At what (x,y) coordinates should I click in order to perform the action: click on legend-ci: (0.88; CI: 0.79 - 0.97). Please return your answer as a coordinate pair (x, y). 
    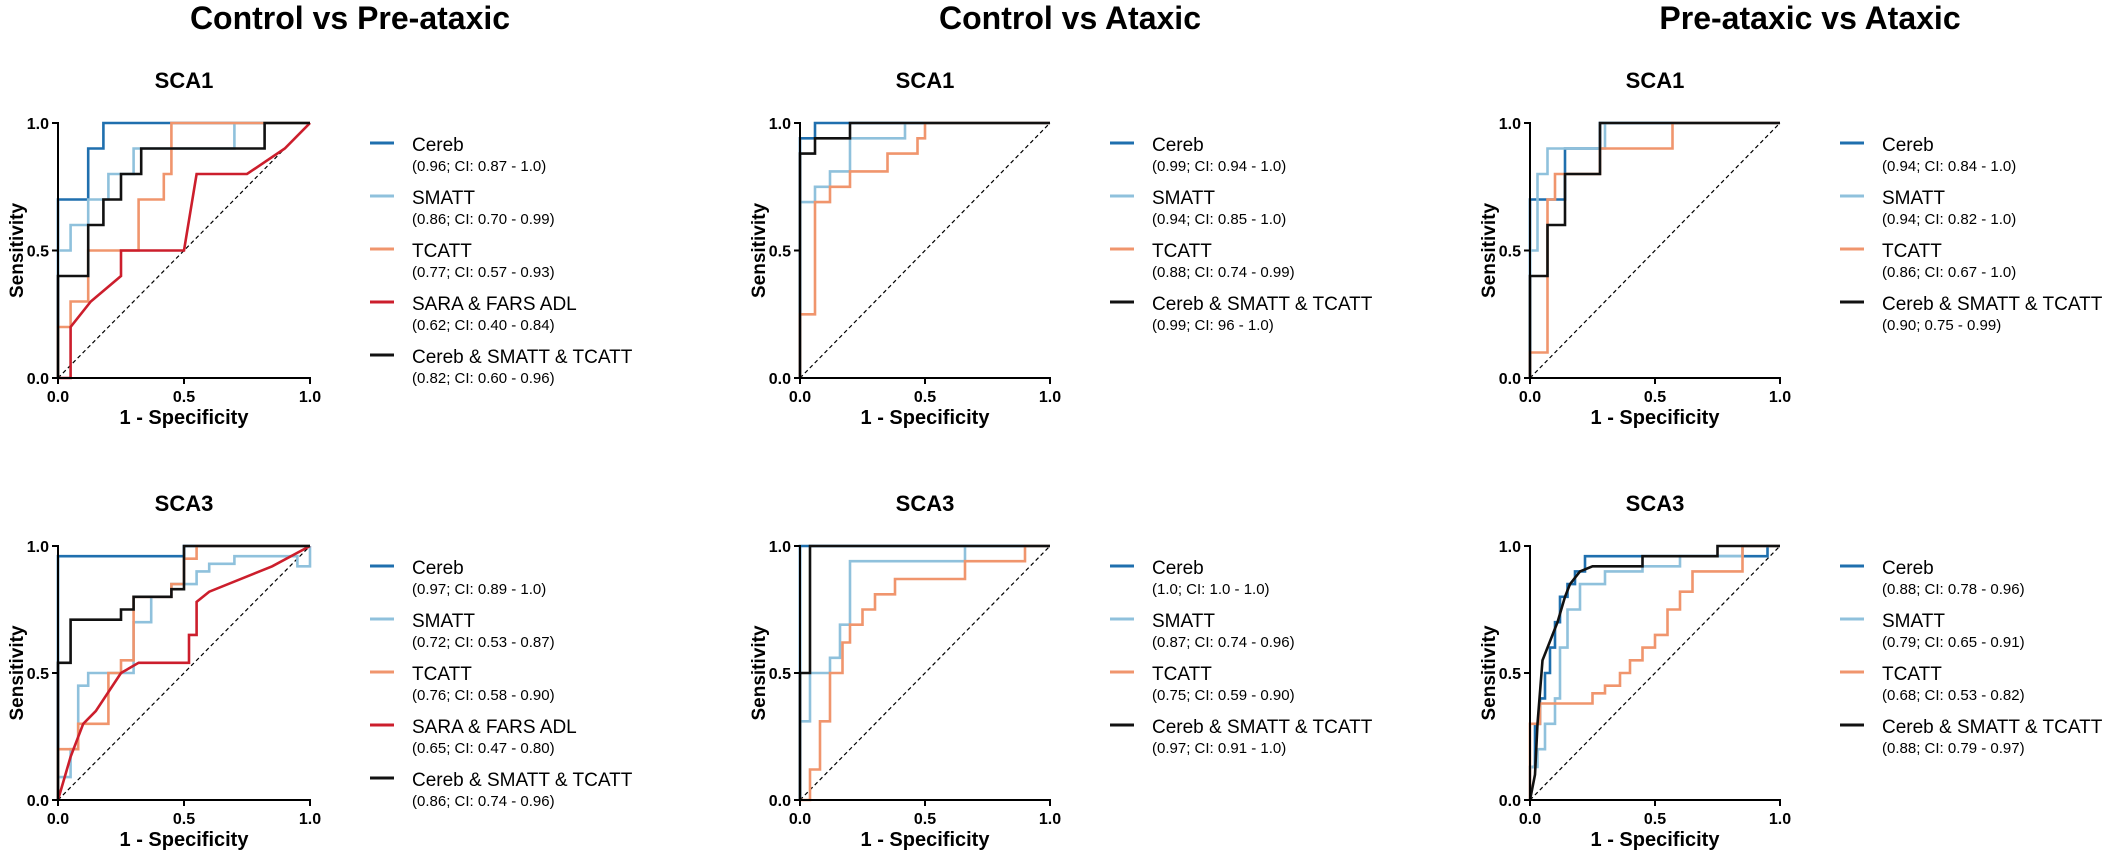
    Looking at the image, I should click on (1953, 748).